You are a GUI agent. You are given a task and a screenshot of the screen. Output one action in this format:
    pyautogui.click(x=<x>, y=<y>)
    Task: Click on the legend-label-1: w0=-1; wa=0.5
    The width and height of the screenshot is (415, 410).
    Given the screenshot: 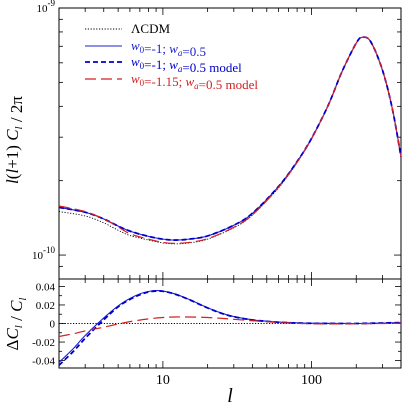 What is the action you would take?
    pyautogui.click(x=168, y=48)
    